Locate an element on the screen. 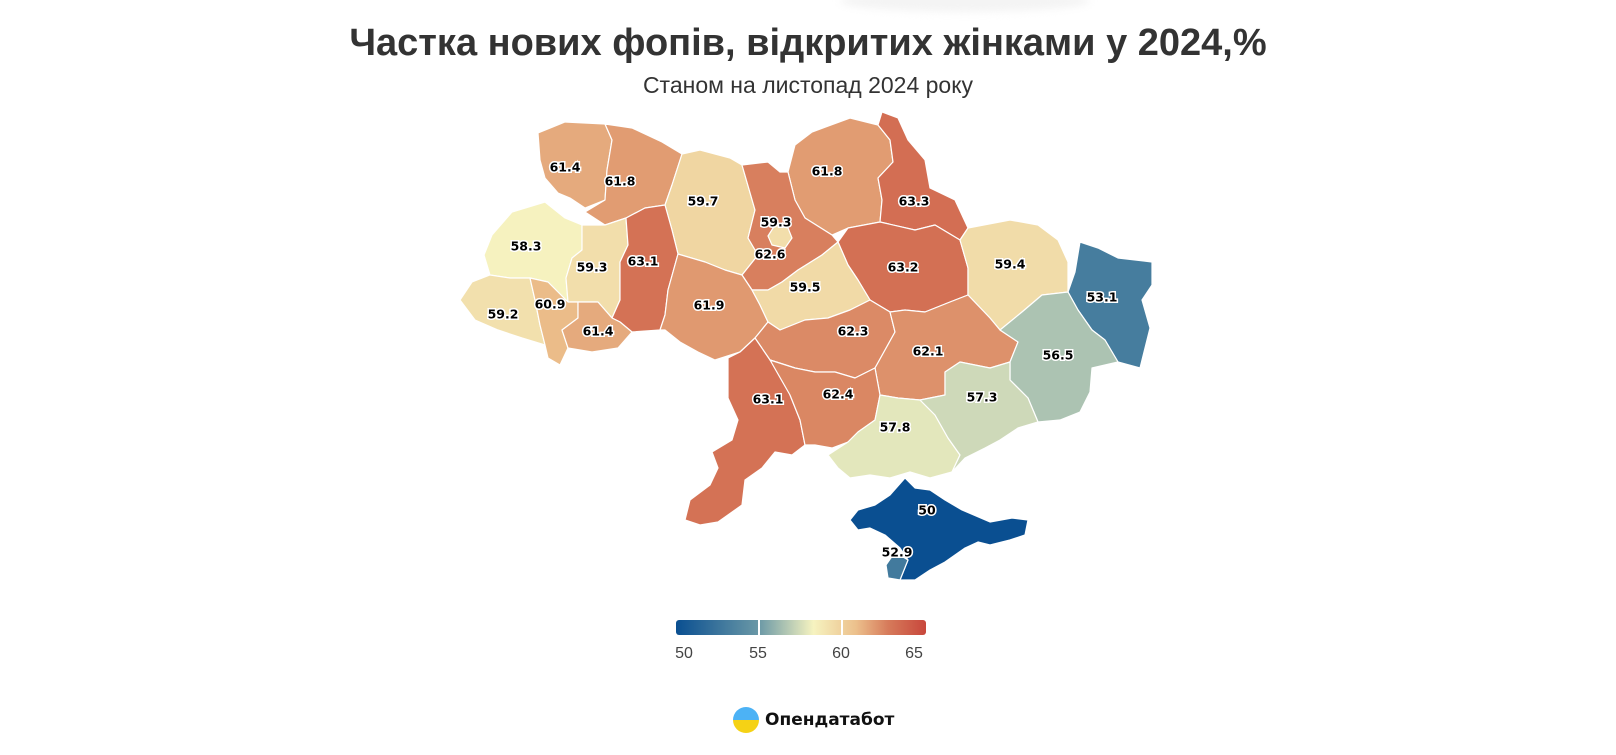 The image size is (1616, 755). region-sumy is located at coordinates (923, 176).